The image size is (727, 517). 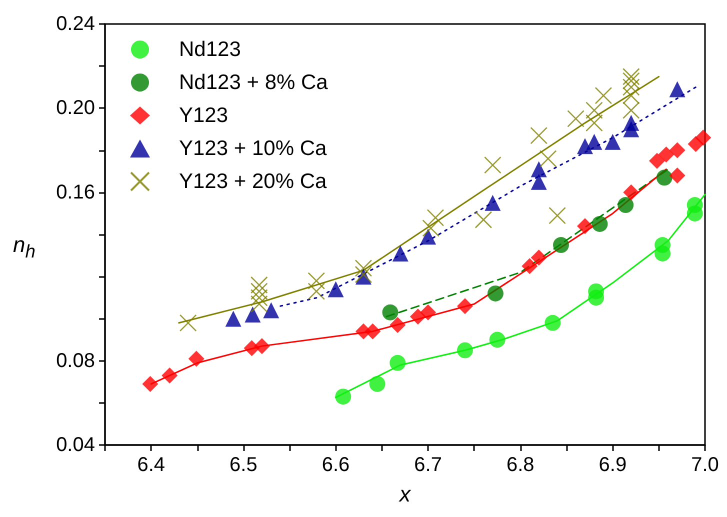 I want to click on y-tick-label: 0.04, so click(x=75, y=445).